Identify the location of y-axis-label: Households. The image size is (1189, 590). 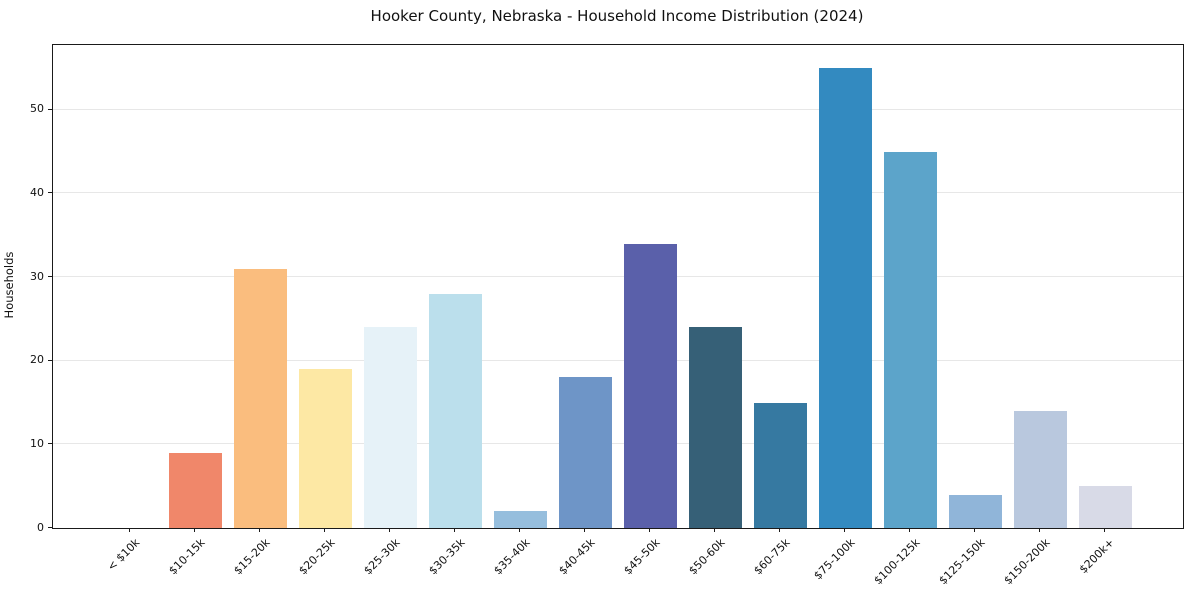
(9, 285).